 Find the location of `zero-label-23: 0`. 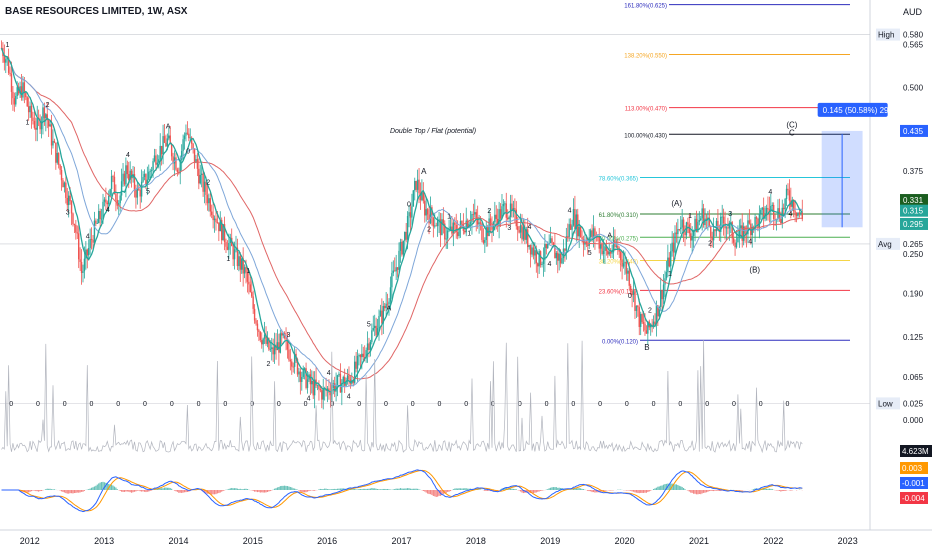

zero-label-23: 0 is located at coordinates (627, 404).